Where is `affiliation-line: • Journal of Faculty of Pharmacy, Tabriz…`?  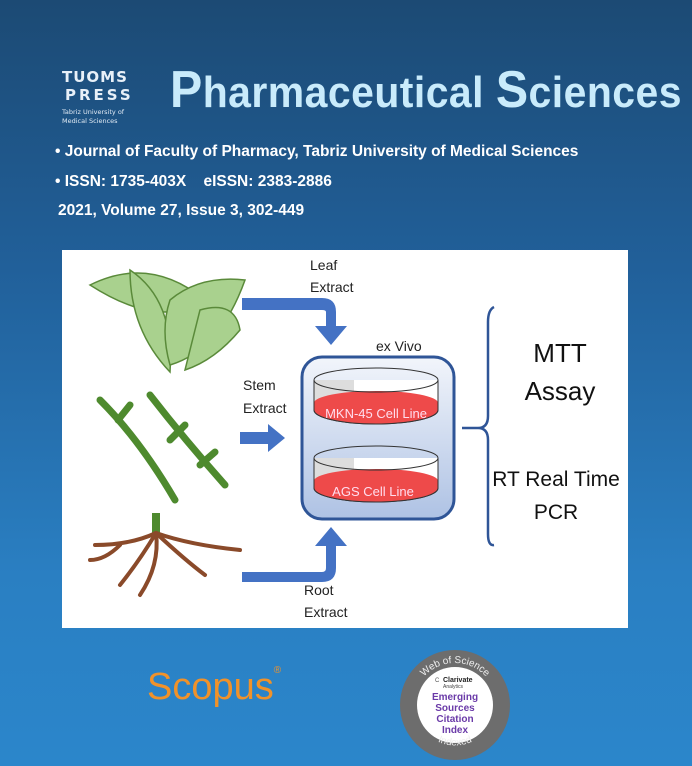 affiliation-line: • Journal of Faculty of Pharmacy, Tabriz… is located at coordinates (317, 151).